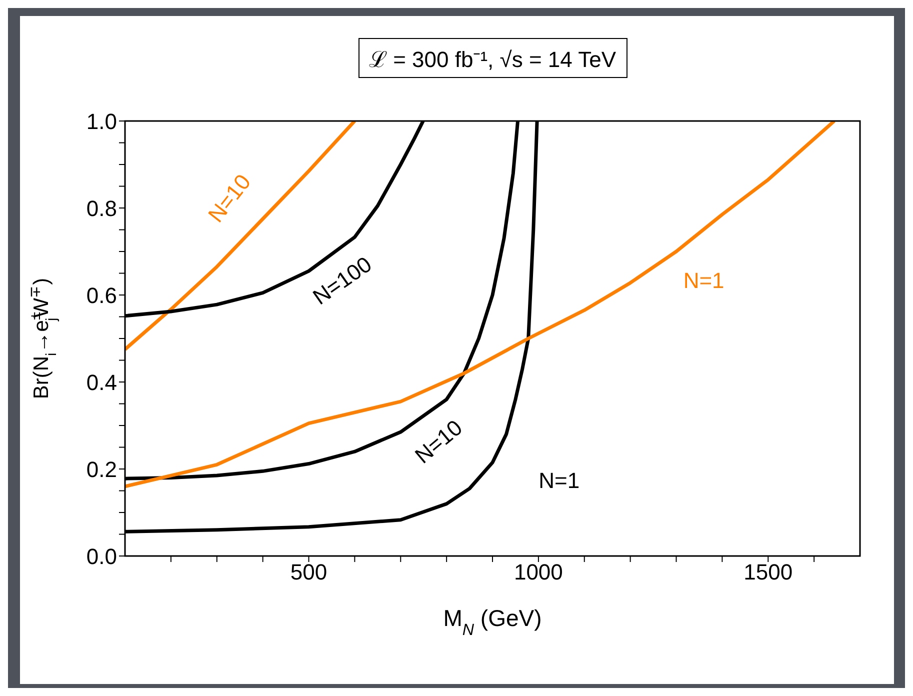 The image size is (913, 696). What do you see at coordinates (492, 622) in the screenshot?
I see `x-axis-title: M$_{N}$ (GeV)` at bounding box center [492, 622].